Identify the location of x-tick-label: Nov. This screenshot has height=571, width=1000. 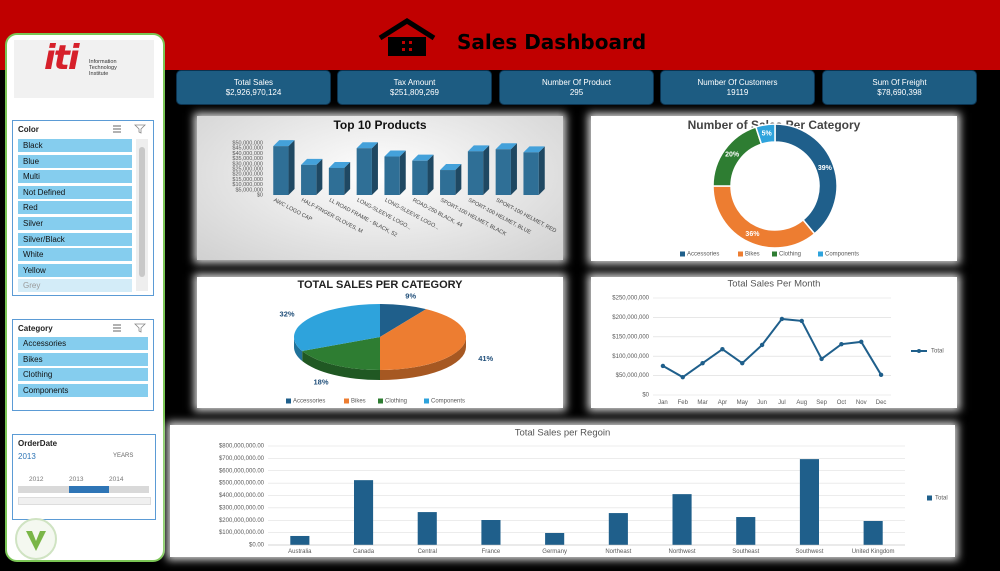
(861, 403).